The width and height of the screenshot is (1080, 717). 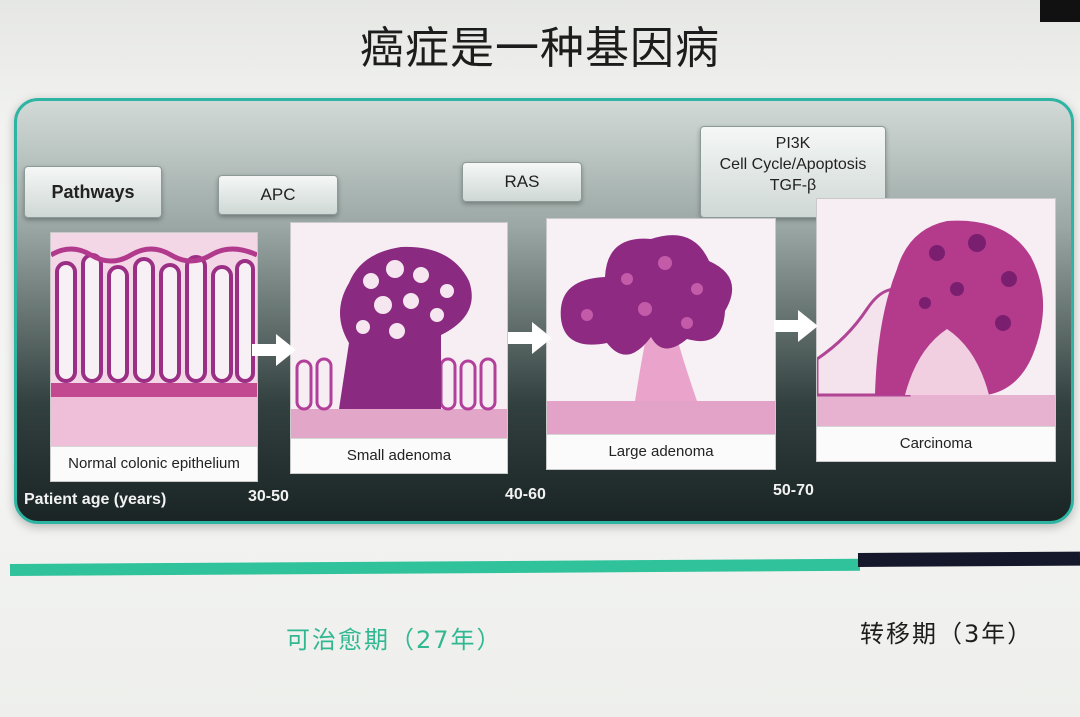 I want to click on pathway-pi3k: PI3K, so click(x=793, y=143).